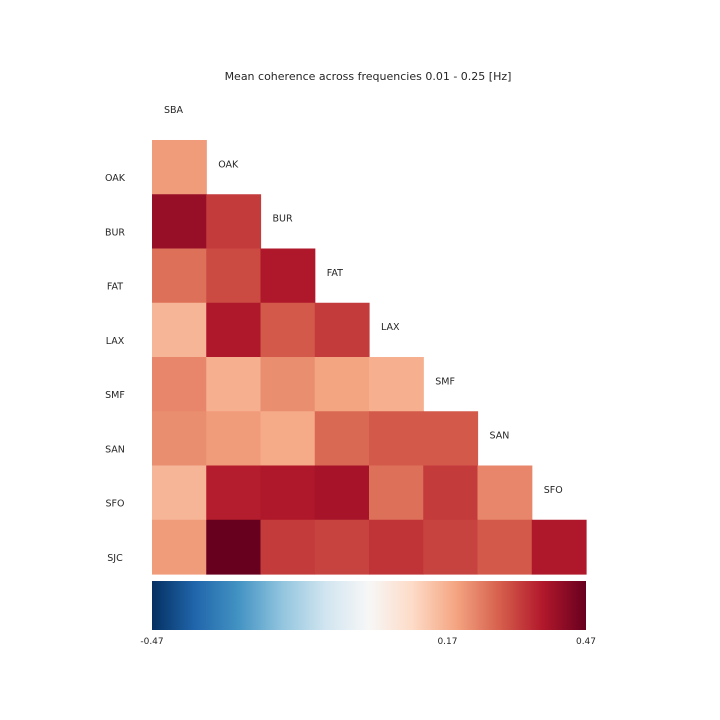 The image size is (720, 720). What do you see at coordinates (174, 110) in the screenshot?
I see `column-label: SBA` at bounding box center [174, 110].